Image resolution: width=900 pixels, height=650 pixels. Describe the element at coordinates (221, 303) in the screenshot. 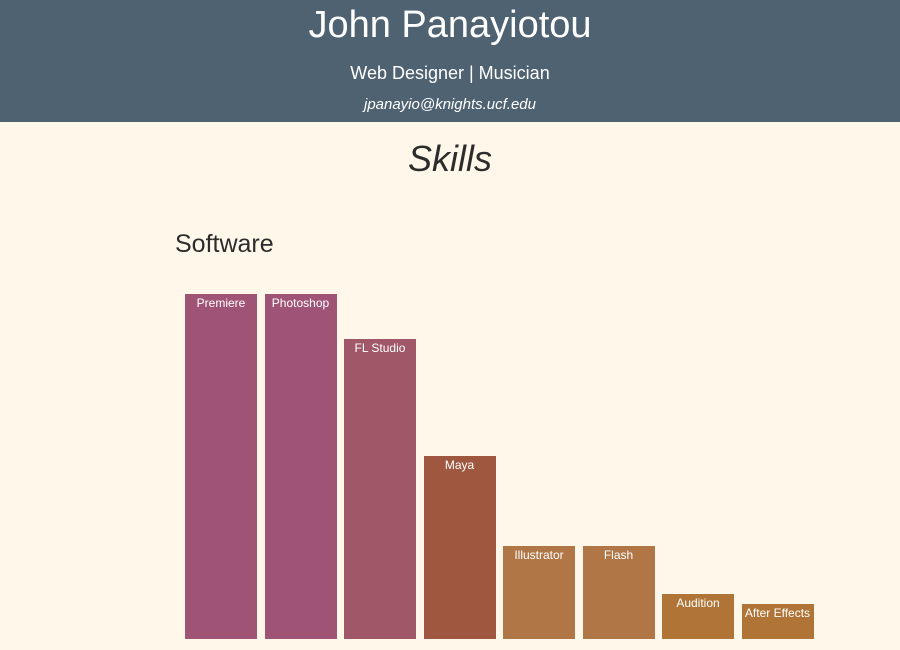

I see `bar-label-premiere: Premiere` at that location.